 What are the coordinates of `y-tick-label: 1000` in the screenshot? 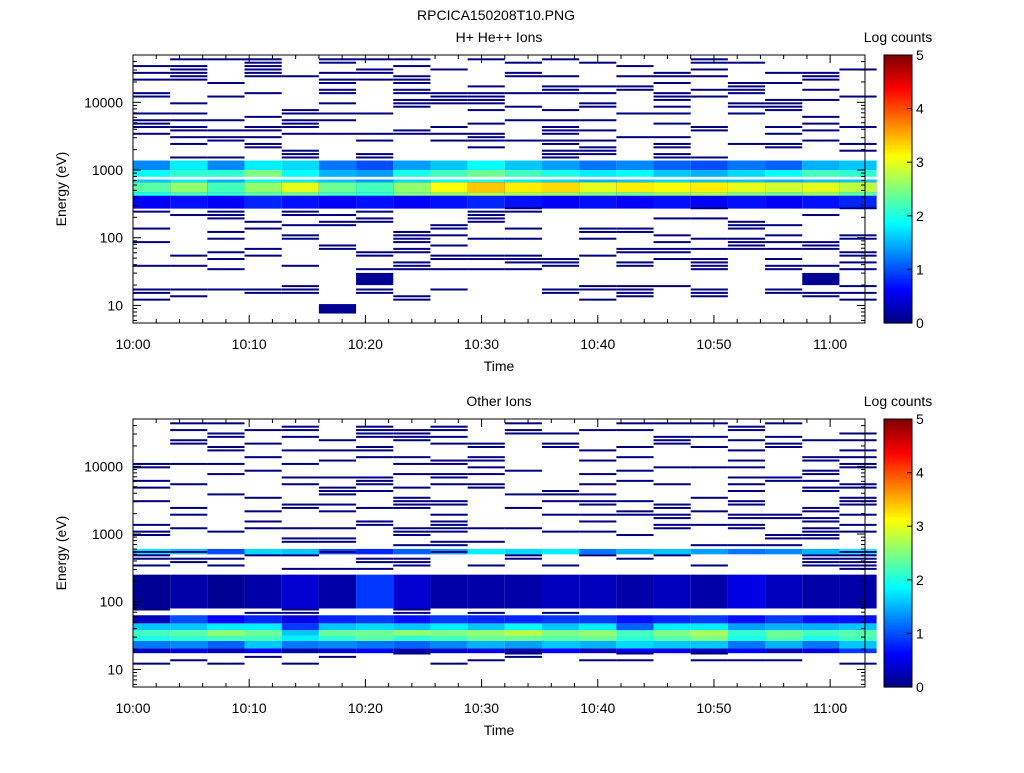 It's located at (107, 534).